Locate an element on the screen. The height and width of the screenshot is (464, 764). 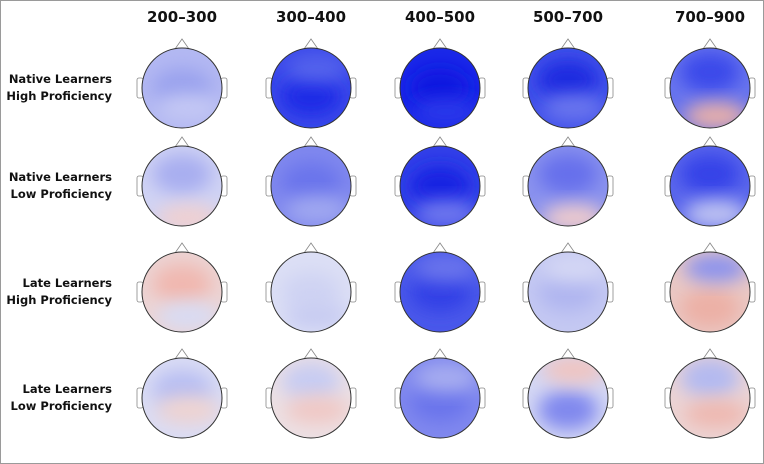
column-header: 200–300 is located at coordinates (182, 17).